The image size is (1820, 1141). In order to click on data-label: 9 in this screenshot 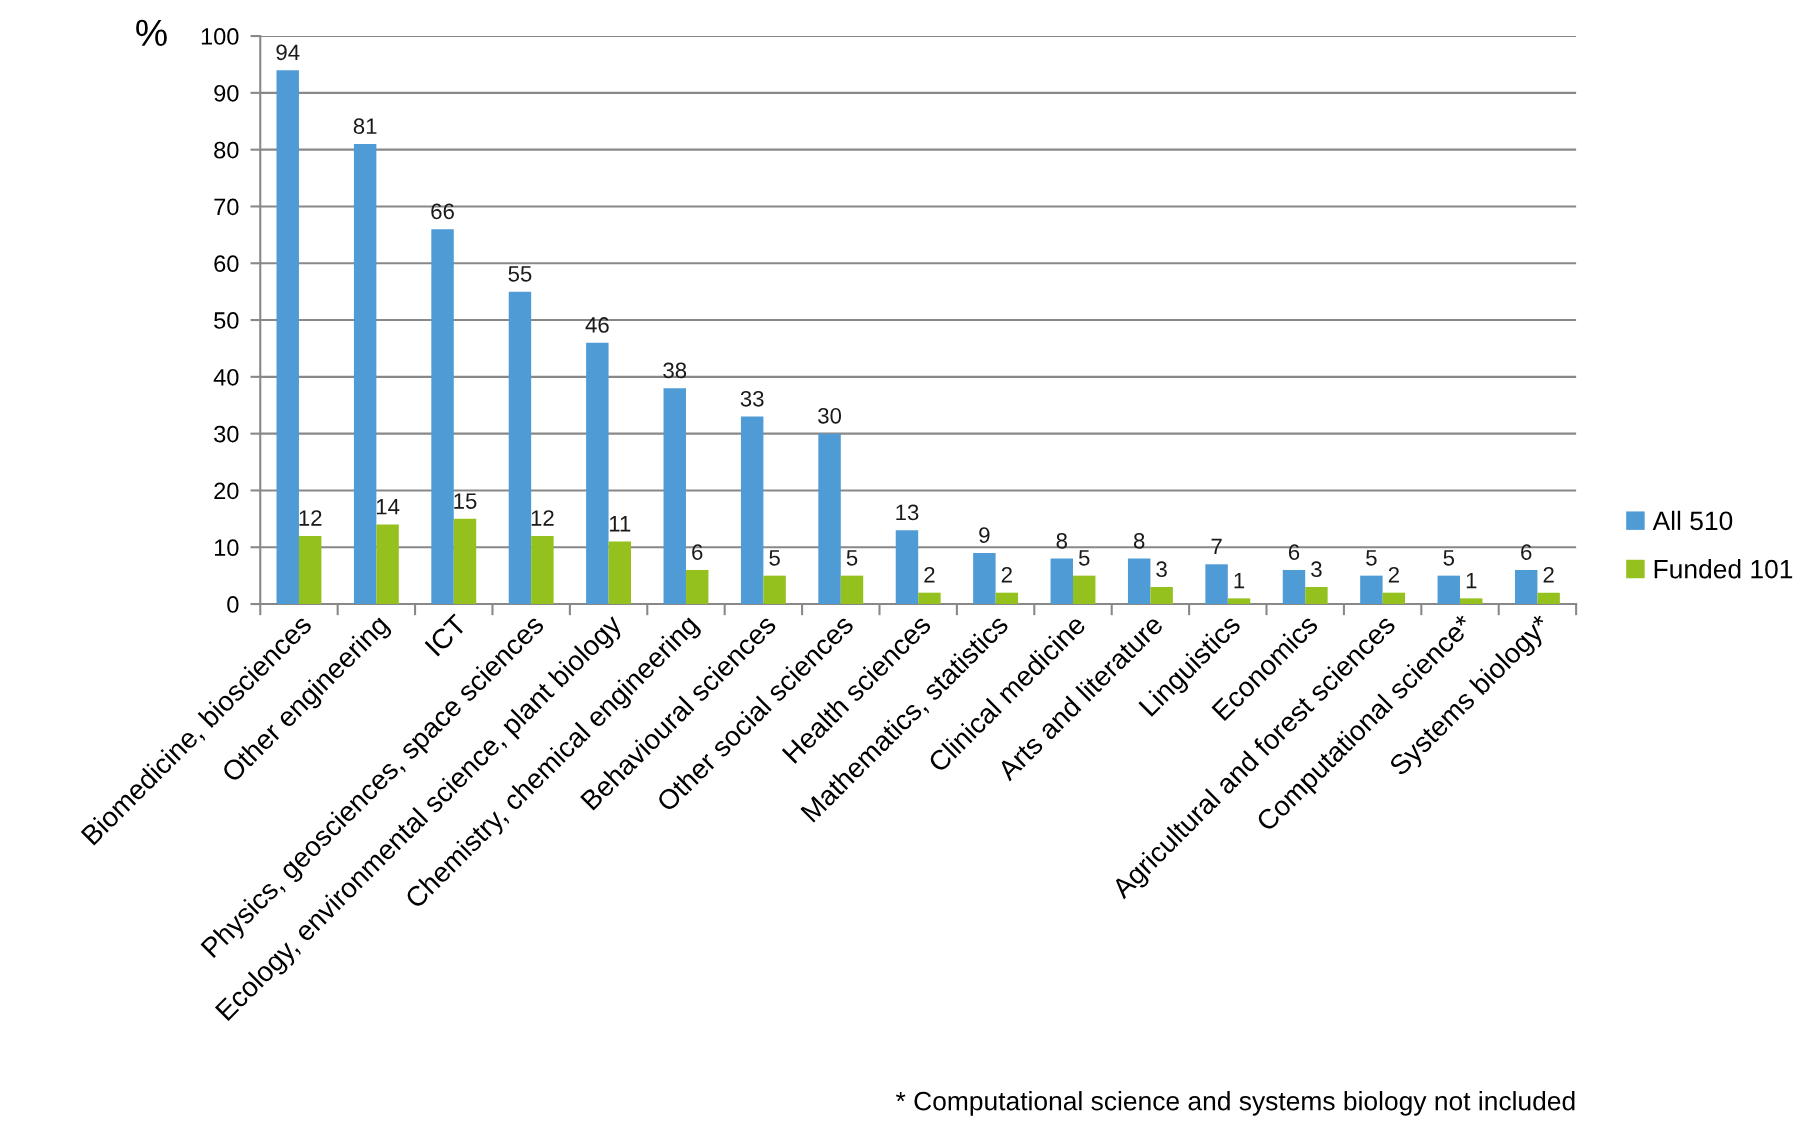, I will do `click(984, 535)`.